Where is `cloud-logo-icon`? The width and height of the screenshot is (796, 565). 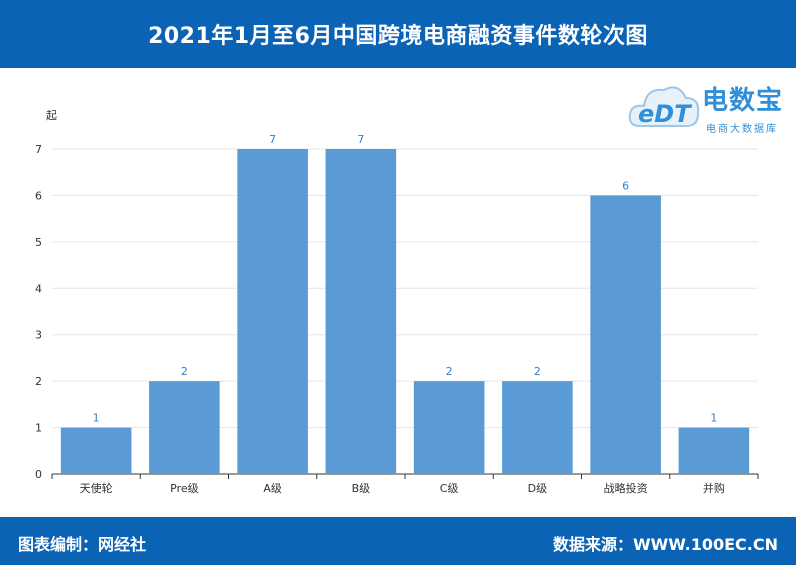
cloud-logo-icon is located at coordinates (664, 106).